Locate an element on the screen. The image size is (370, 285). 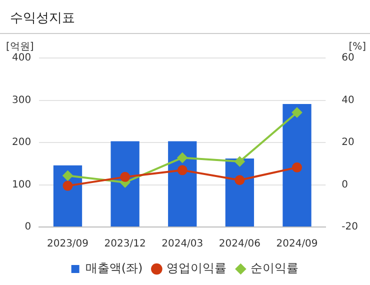
y-tick-label: 100 is located at coordinates (22, 184).